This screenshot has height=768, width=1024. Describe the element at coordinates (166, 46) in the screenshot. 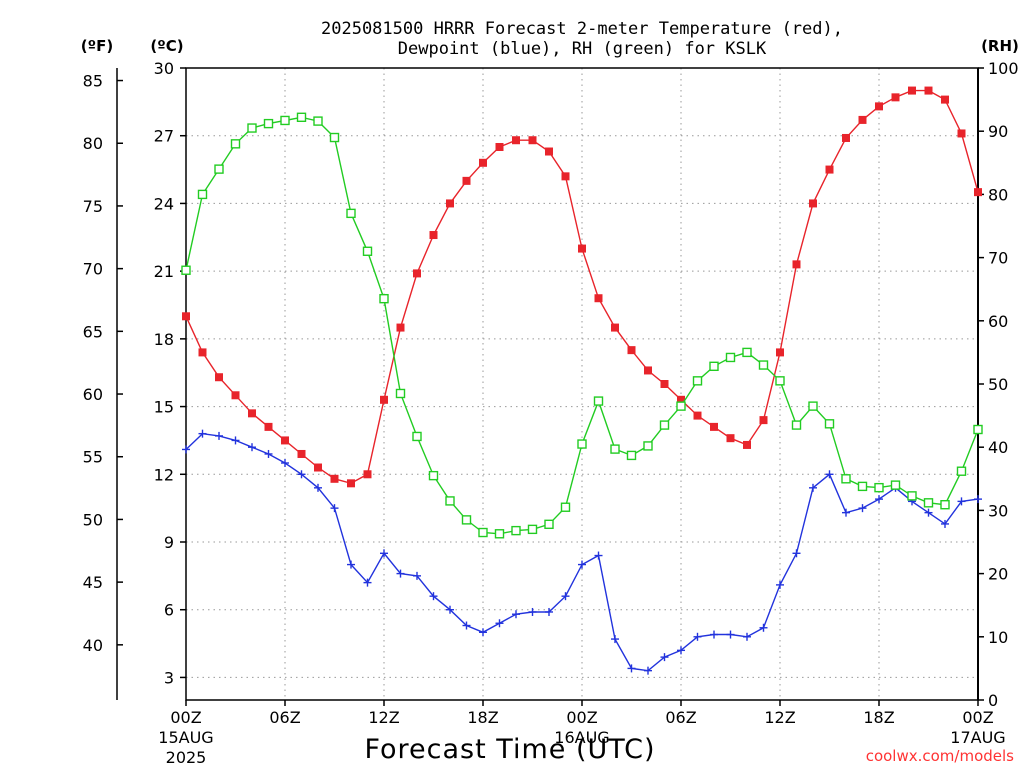

I see `celsius-unit-label: (ºC)` at that location.